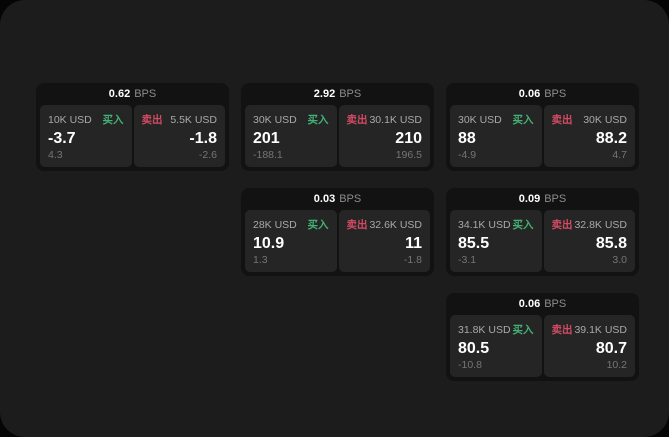  Describe the element at coordinates (269, 243) in the screenshot. I see `buy-price: 10.9` at that location.